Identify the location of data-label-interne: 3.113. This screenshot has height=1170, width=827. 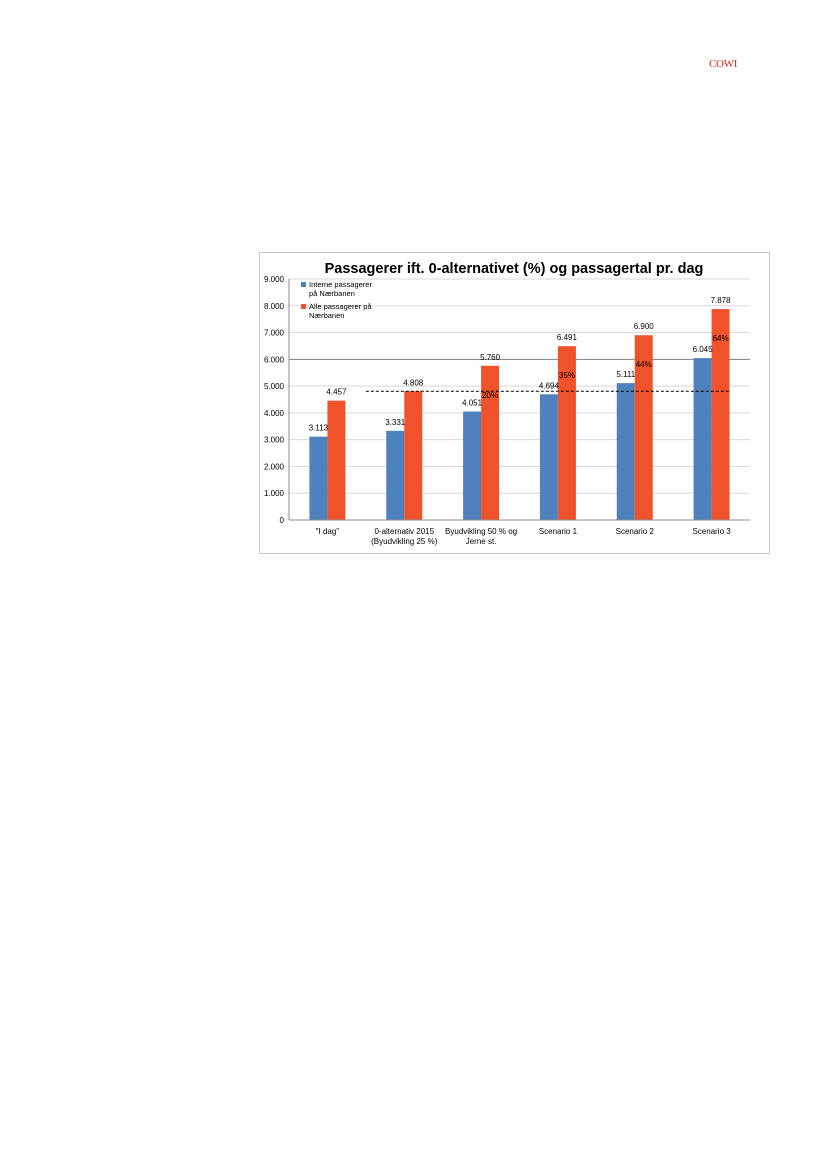
(319, 428).